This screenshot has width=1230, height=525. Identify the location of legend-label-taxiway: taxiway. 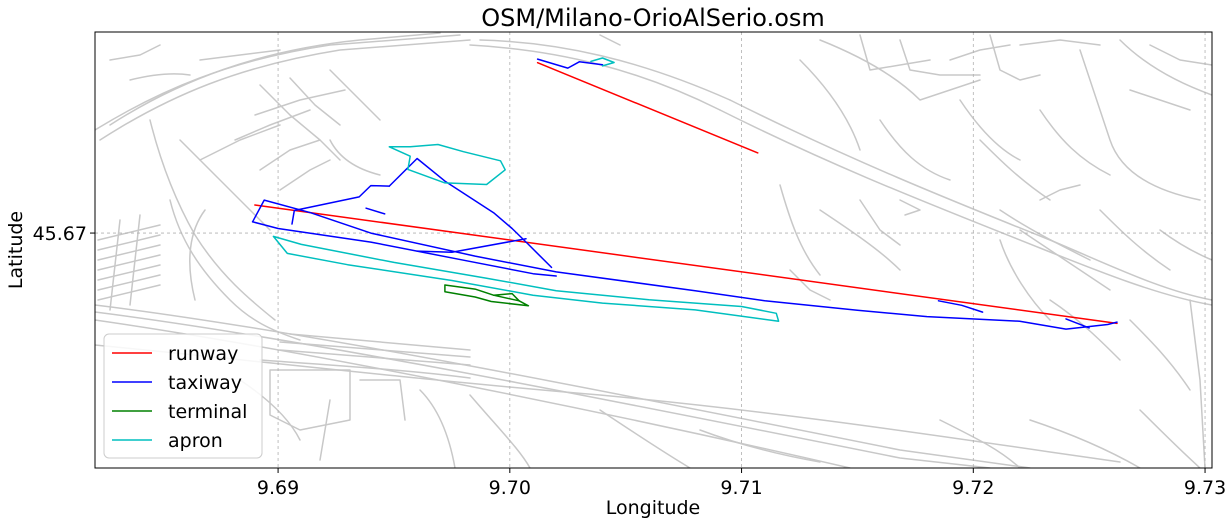
(205, 383).